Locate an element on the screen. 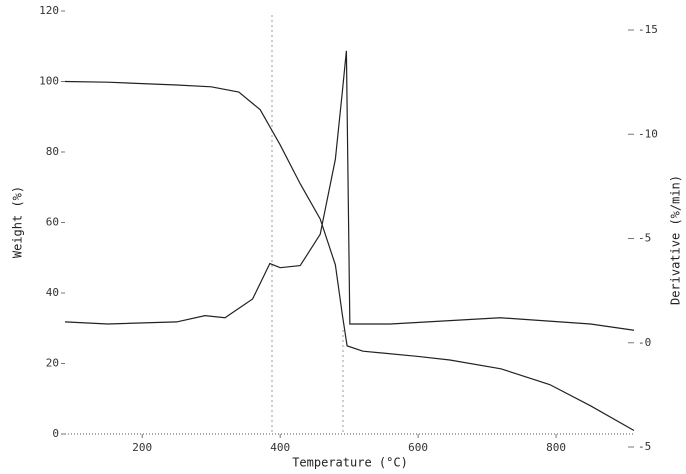  y2-tick-label: -10 is located at coordinates (648, 133).